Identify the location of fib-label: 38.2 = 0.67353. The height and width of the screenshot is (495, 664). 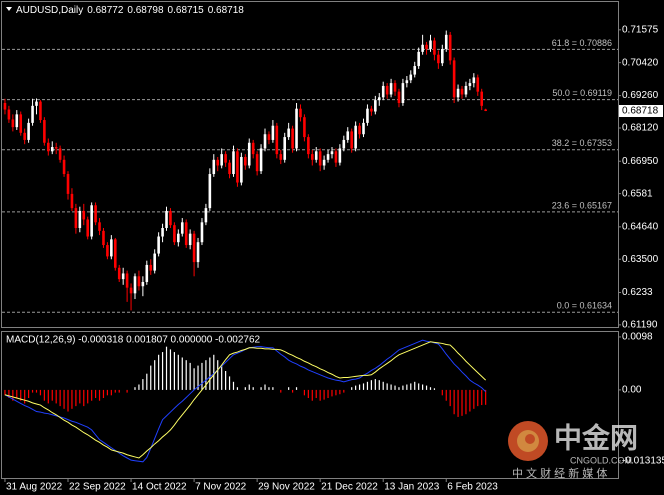
(582, 143).